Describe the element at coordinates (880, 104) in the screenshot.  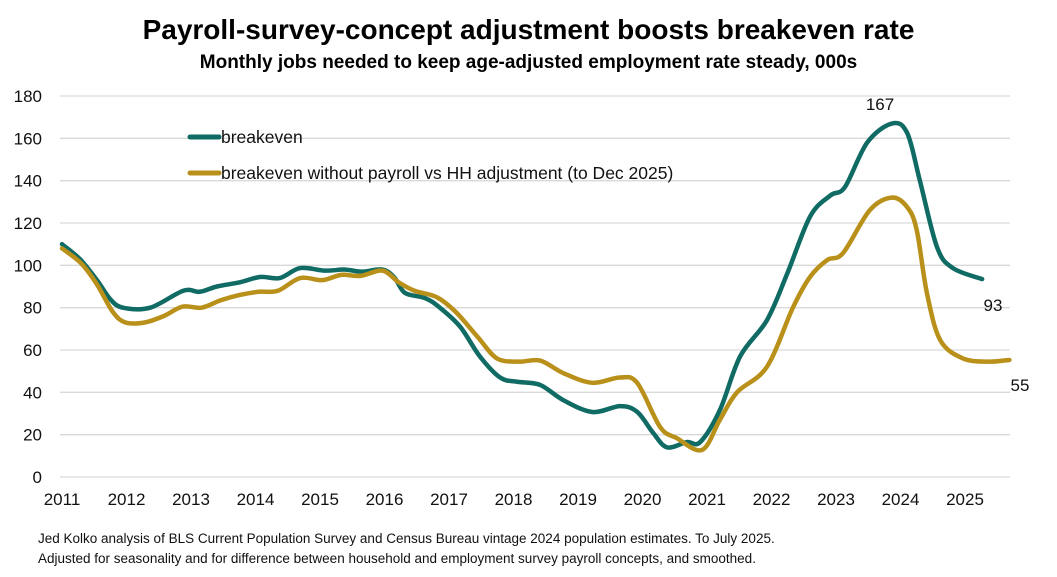
I see `data-label: 167` at that location.